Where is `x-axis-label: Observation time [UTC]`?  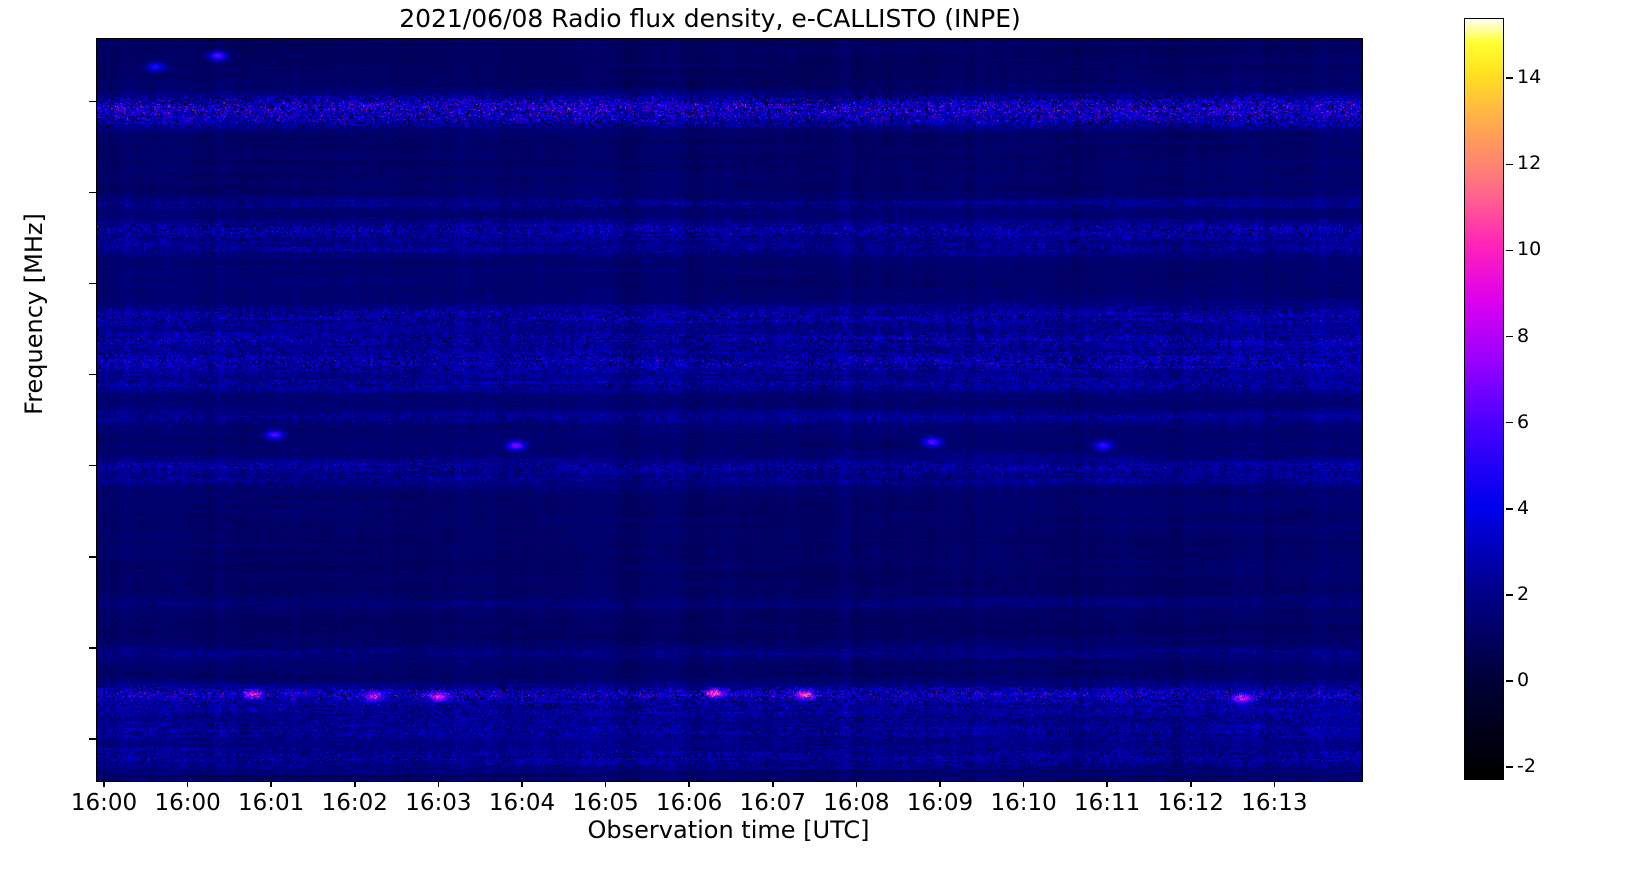
x-axis-label: Observation time [UTC] is located at coordinates (728, 830).